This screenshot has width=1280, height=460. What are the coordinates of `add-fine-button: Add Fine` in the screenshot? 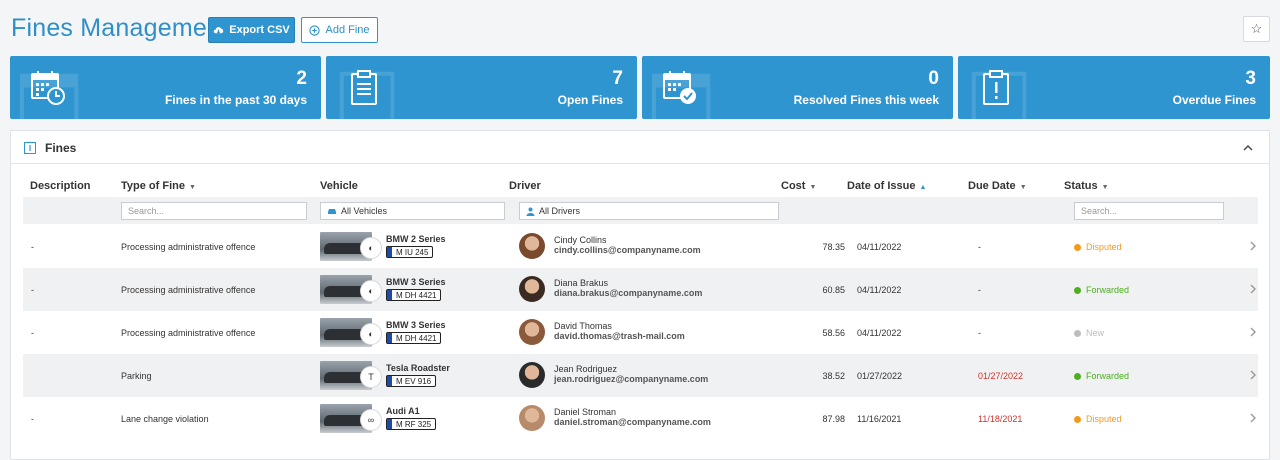 It's located at (339, 30).